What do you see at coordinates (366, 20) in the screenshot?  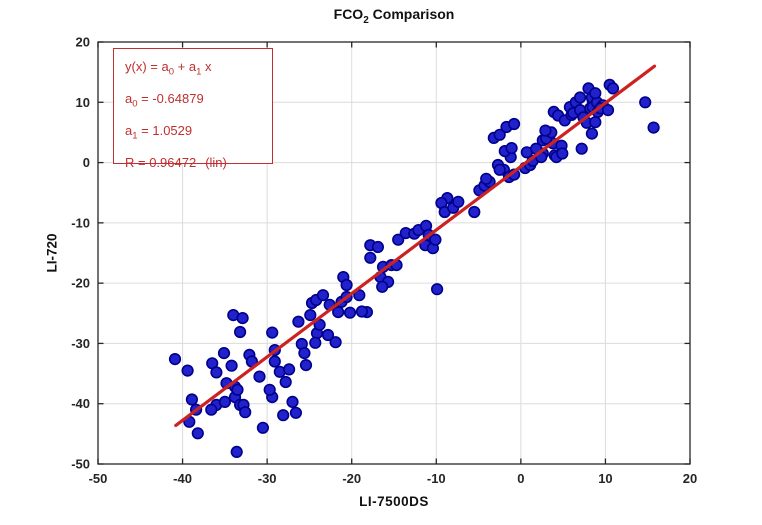 I see `title-subscript: 2` at bounding box center [366, 20].